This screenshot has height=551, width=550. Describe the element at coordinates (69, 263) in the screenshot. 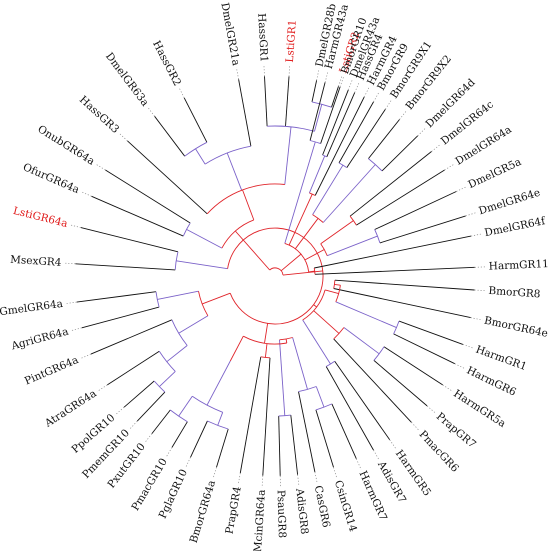

I see `leader-MsexGR4` at that location.